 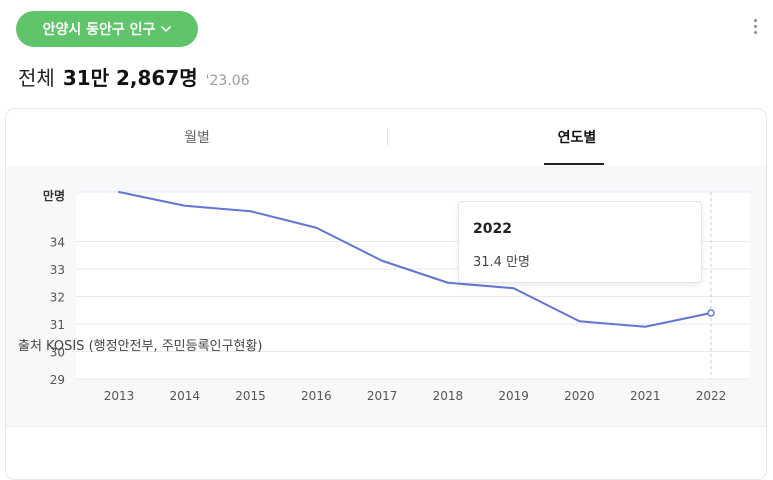 What do you see at coordinates (577, 138) in the screenshot?
I see `tab-yearly: 연도별` at bounding box center [577, 138].